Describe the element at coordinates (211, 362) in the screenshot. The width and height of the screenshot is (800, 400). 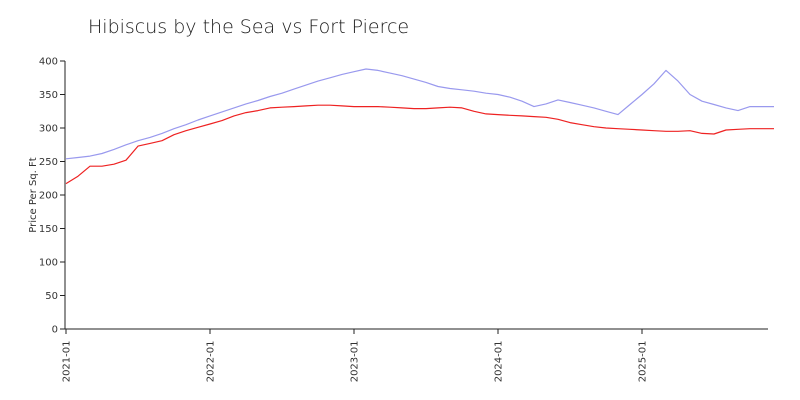
I see `x-tick-label: 2022-01` at that location.